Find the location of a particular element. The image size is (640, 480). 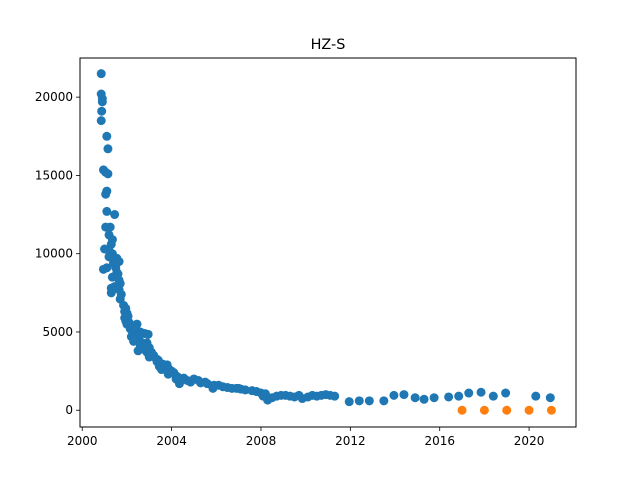

x-tick-label: 2000 is located at coordinates (82, 441).